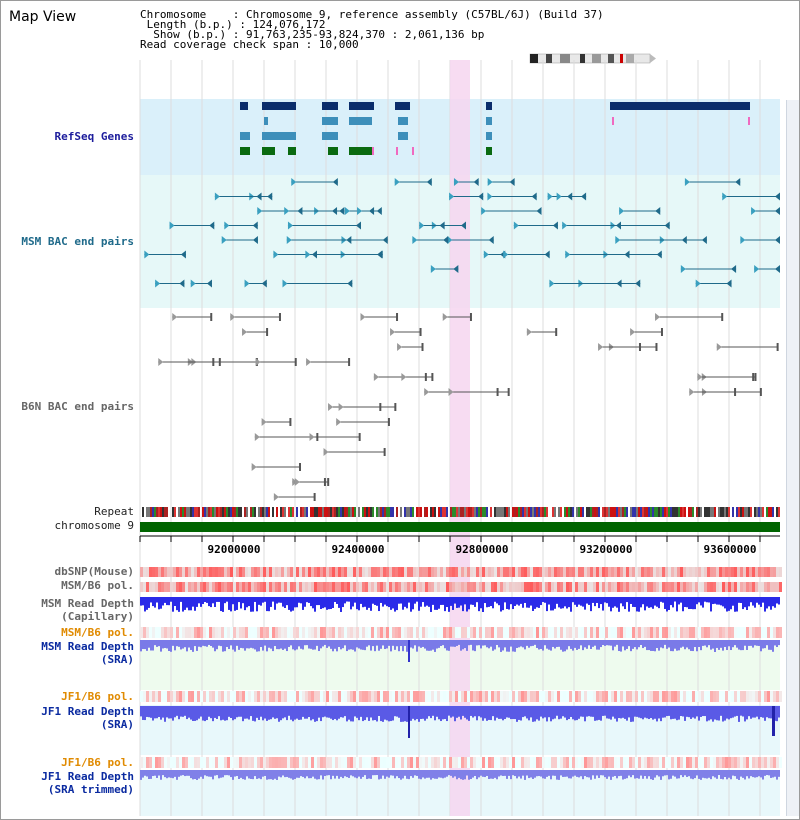 This screenshot has height=820, width=800. What do you see at coordinates (97, 762) in the screenshot?
I see `track-label-jf1-b6-pol-2: JF1/B6 pol.` at bounding box center [97, 762].